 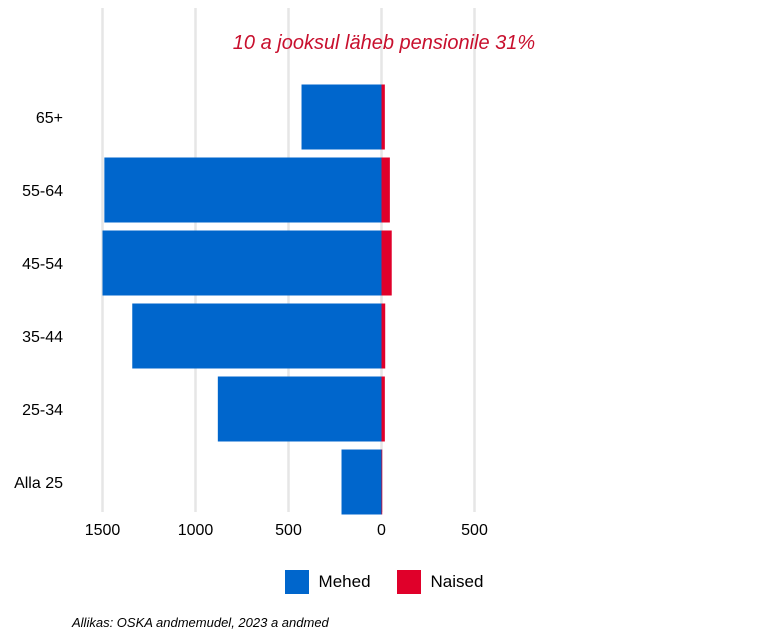 I want to click on chart-annotation: 10 a jooksul läheb pensionile 31%, so click(x=384, y=43).